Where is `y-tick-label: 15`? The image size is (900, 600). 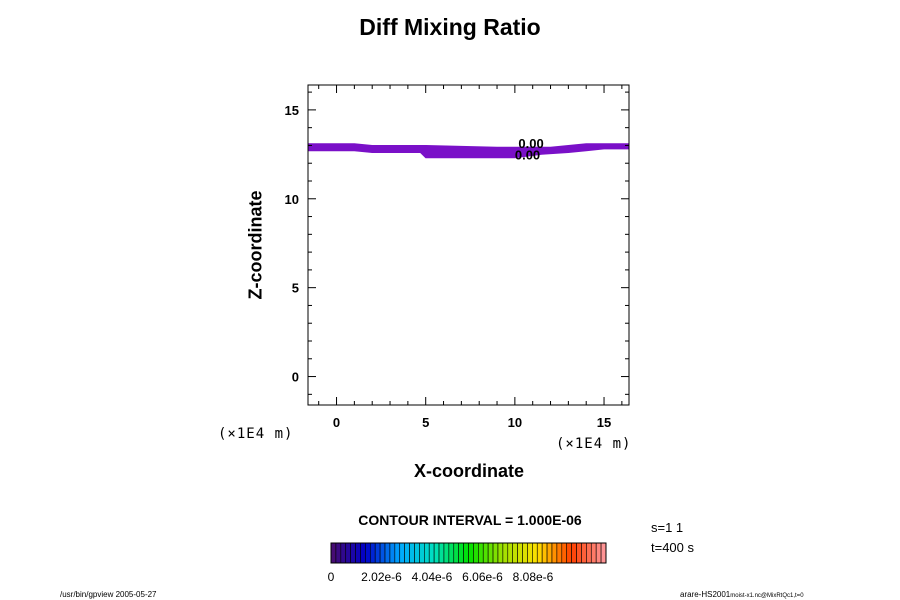 y-tick-label: 15 is located at coordinates (292, 110).